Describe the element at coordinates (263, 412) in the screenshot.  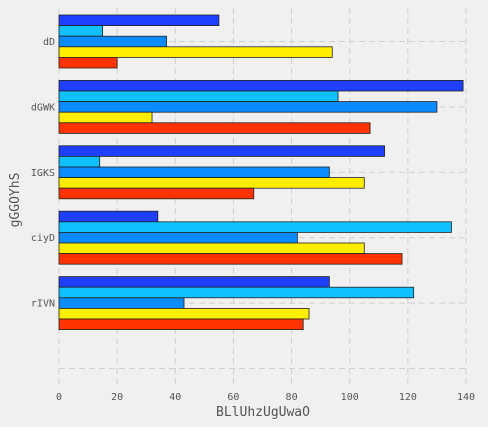
I see `x-axis-title: BLlUhzUgUwaO` at that location.